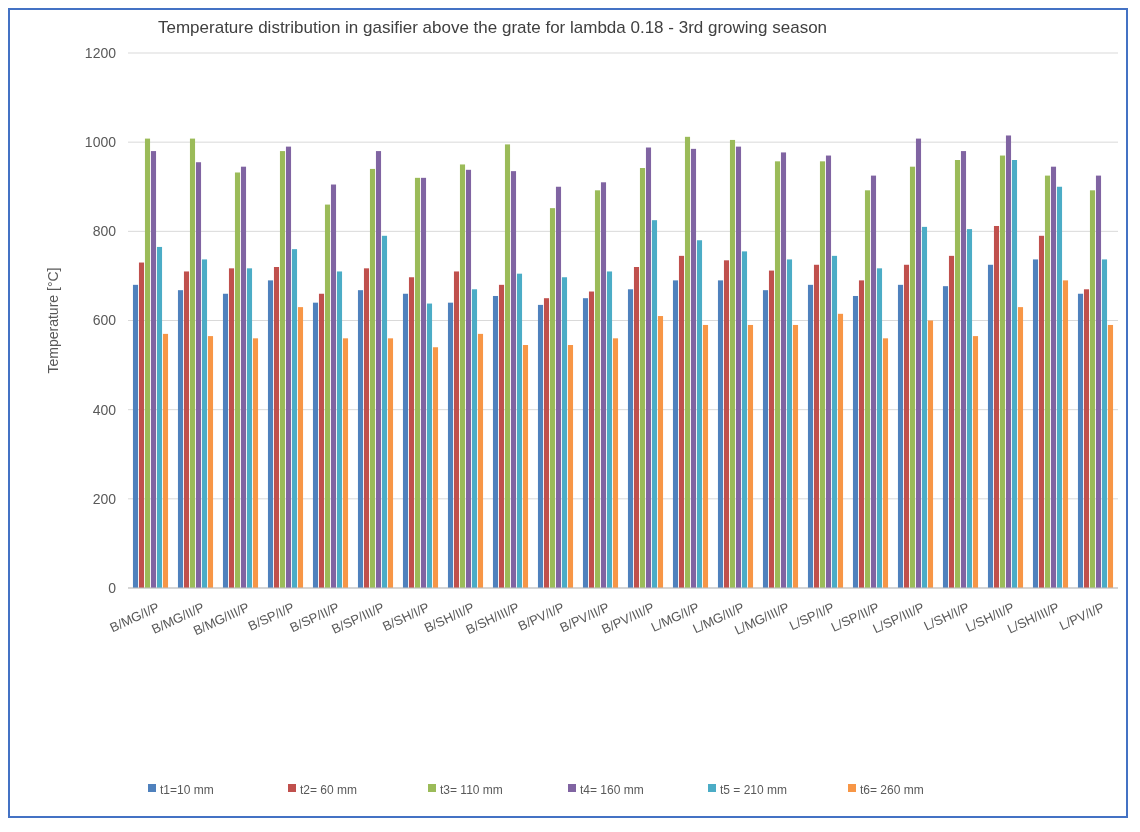 The height and width of the screenshot is (832, 1140). Describe the element at coordinates (100, 142) in the screenshot. I see `y-tick-label: 1000` at that location.